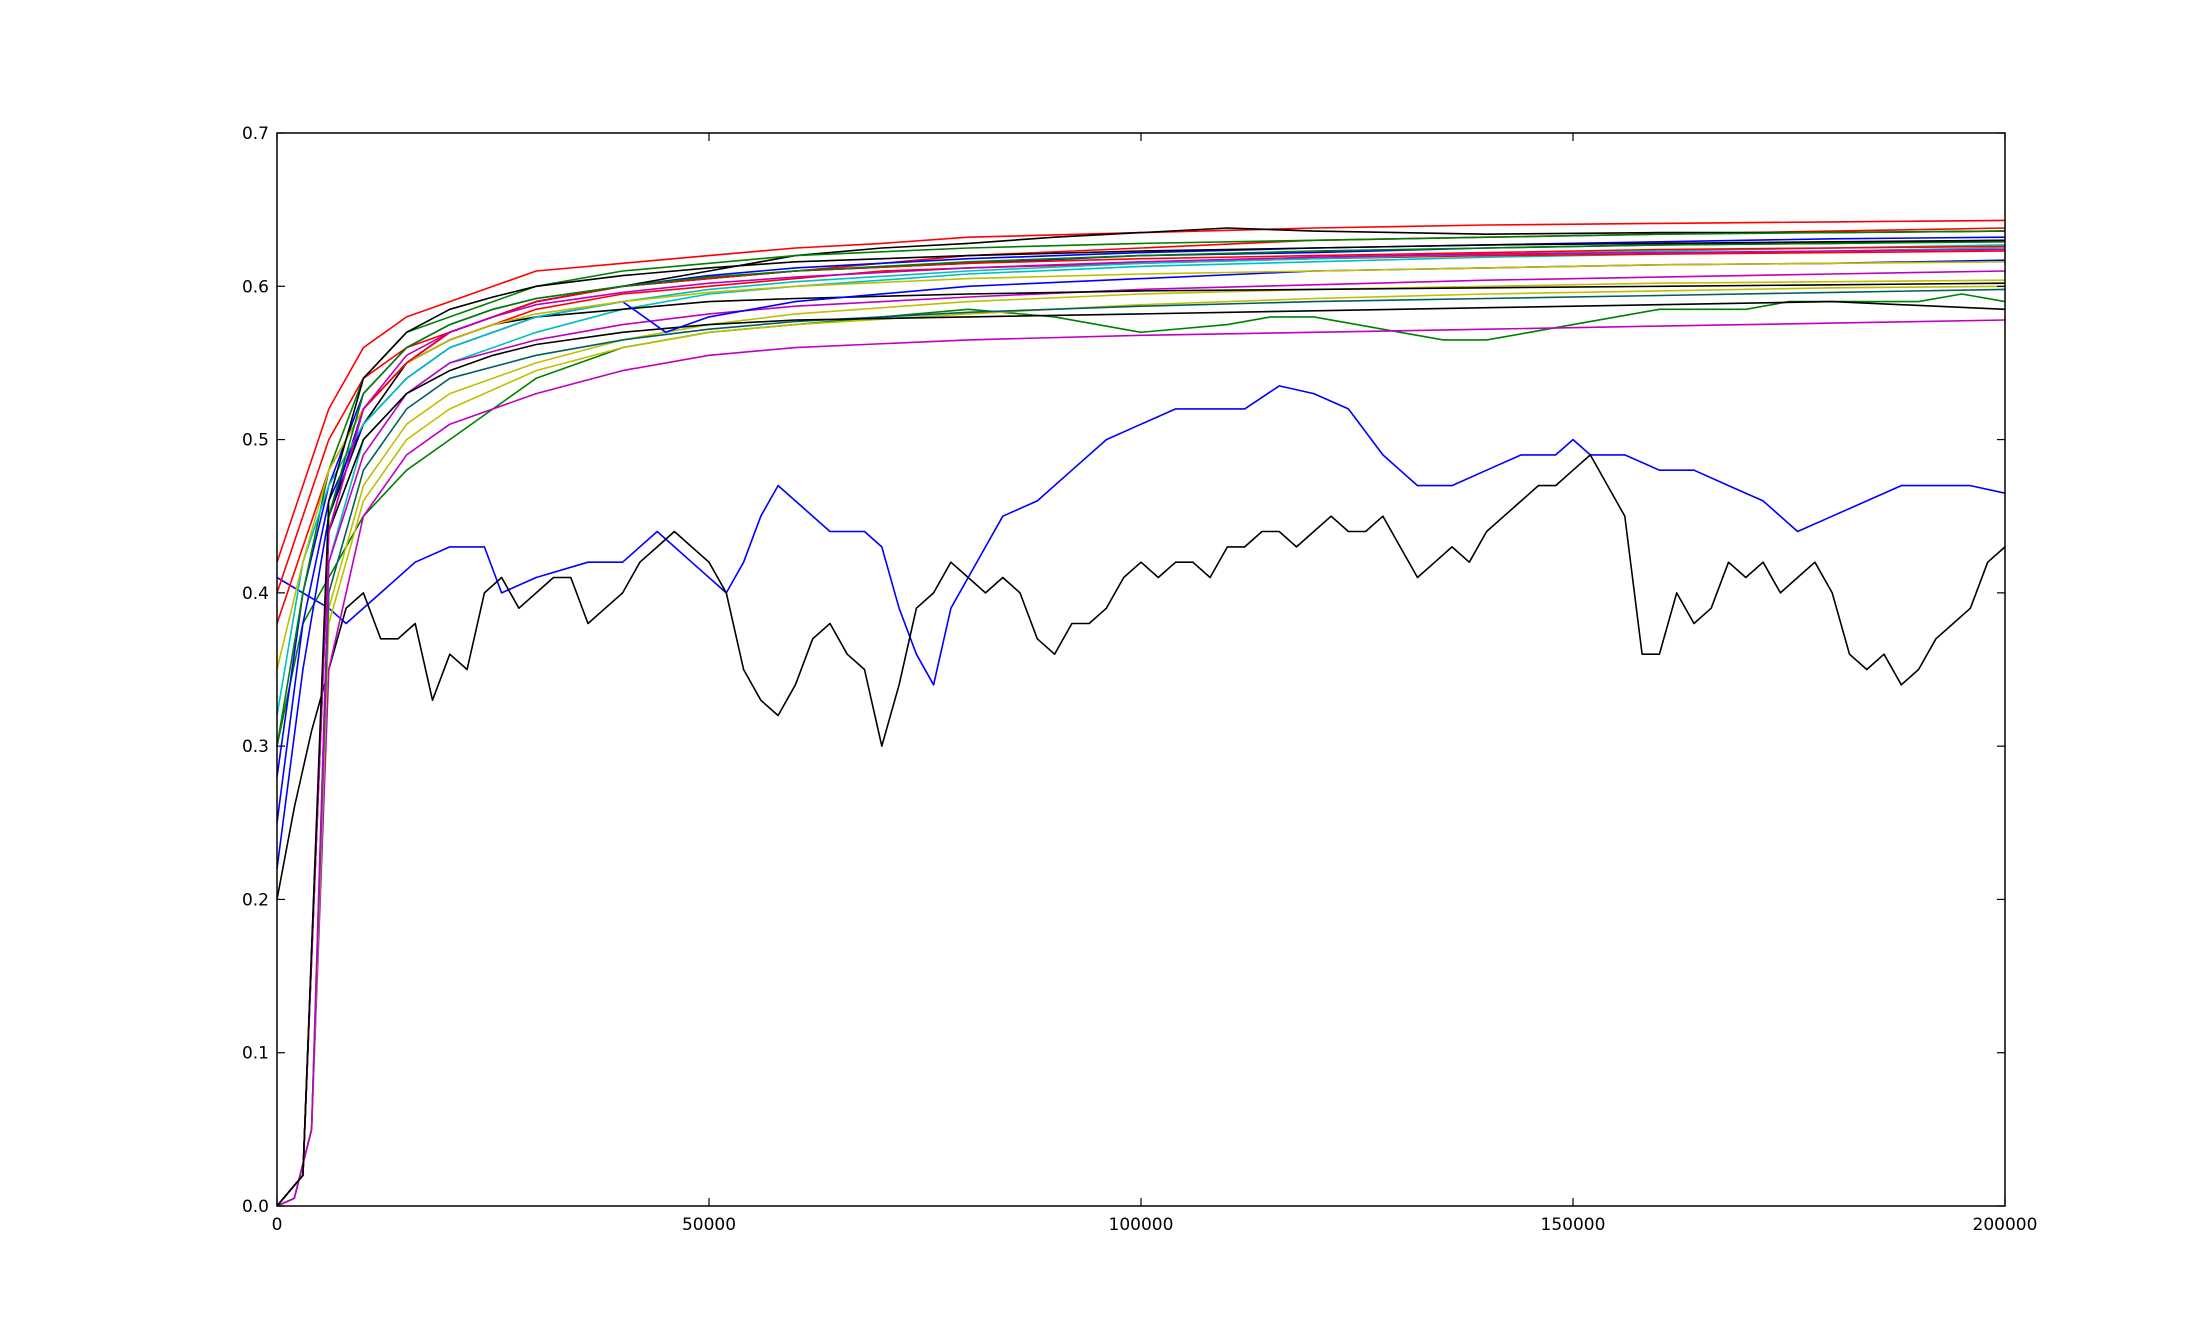 This screenshot has height=1335, width=2211. Describe the element at coordinates (255, 287) in the screenshot. I see `y-tick-label: 0.6` at that location.